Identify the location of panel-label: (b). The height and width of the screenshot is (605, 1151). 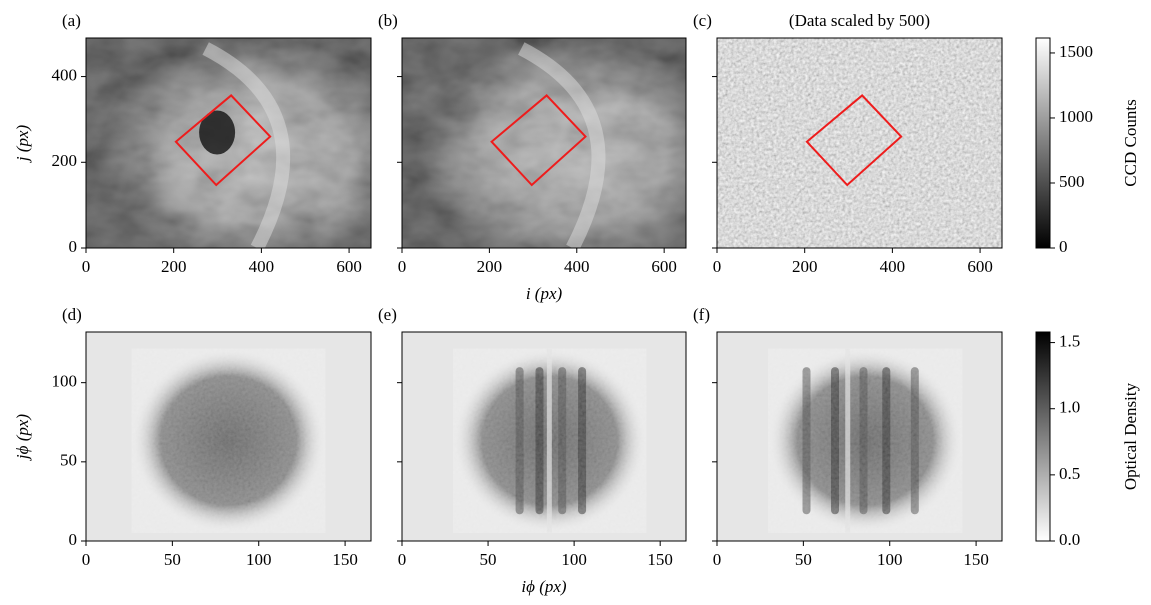
(388, 20).